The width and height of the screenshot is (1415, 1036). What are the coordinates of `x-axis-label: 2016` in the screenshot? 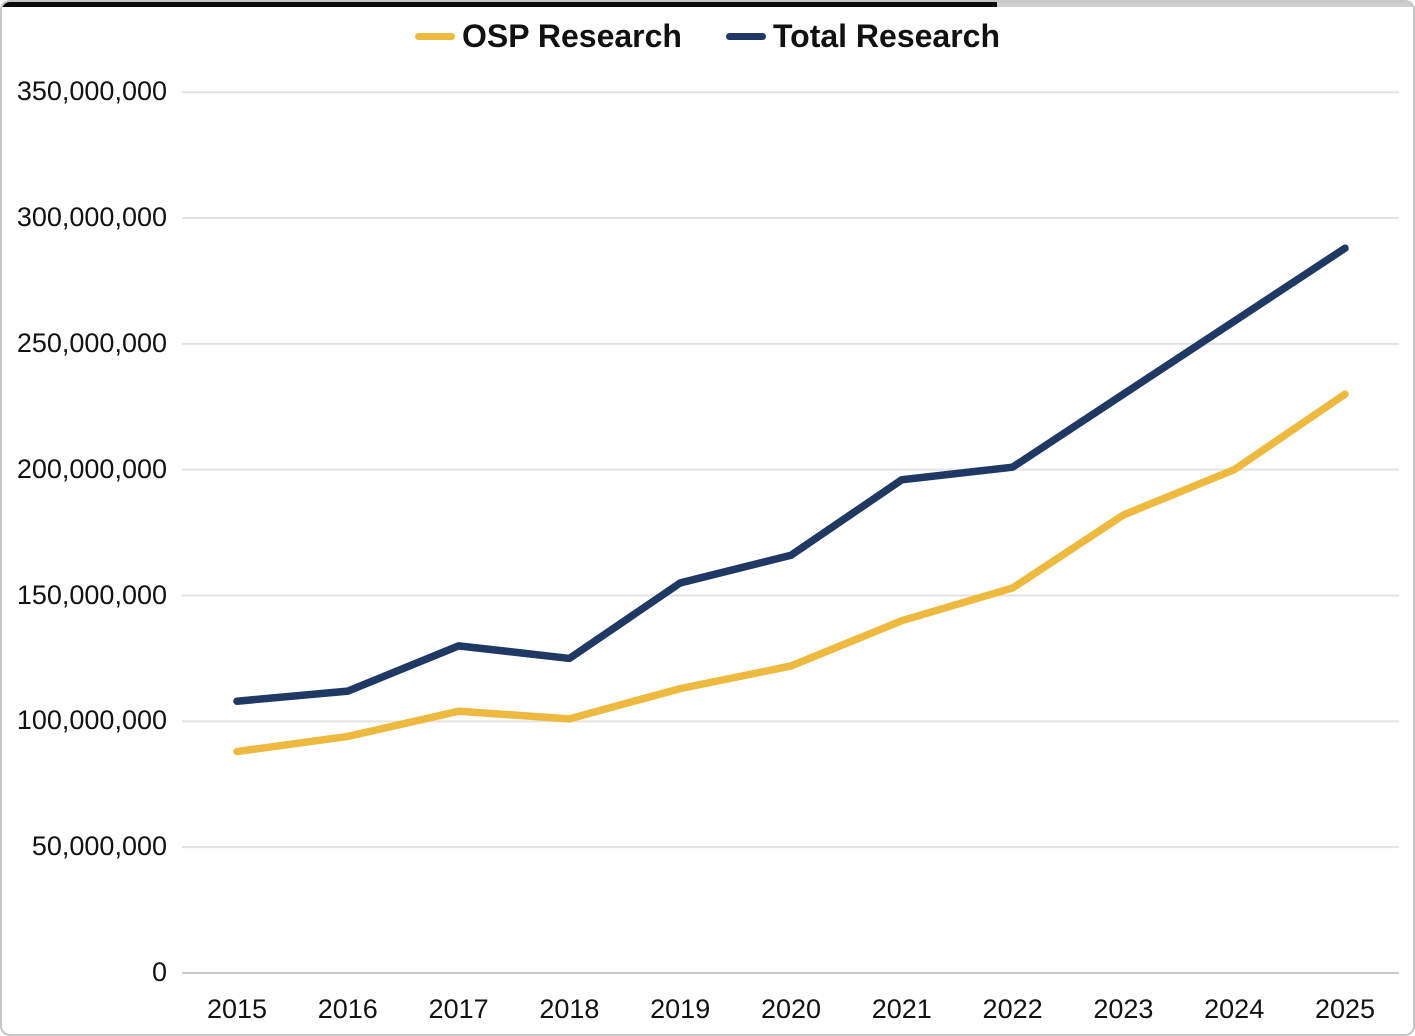 It's located at (347, 1009).